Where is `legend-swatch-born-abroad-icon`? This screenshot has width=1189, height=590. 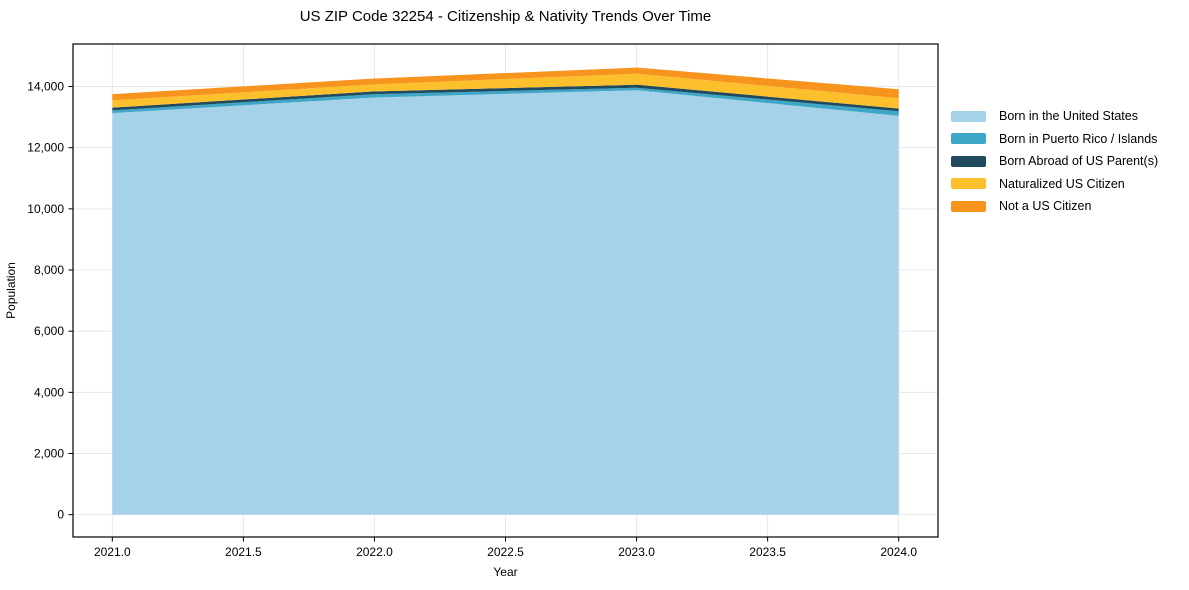
legend-swatch-born-abroad-icon is located at coordinates (968, 161).